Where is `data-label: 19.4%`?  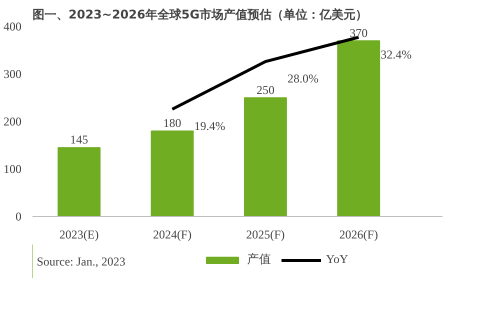 data-label: 19.4% is located at coordinates (210, 126).